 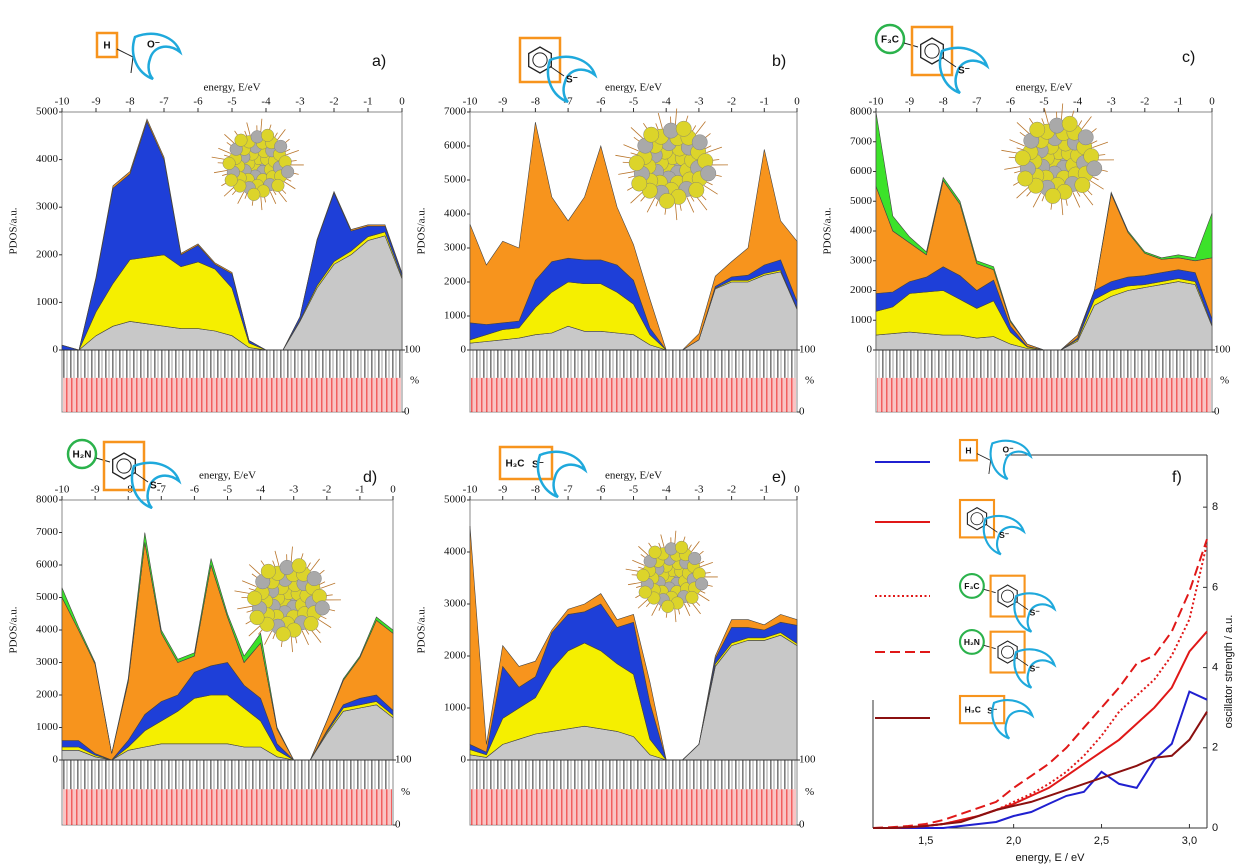 I want to click on x-tick-label: -9, so click(x=503, y=490).